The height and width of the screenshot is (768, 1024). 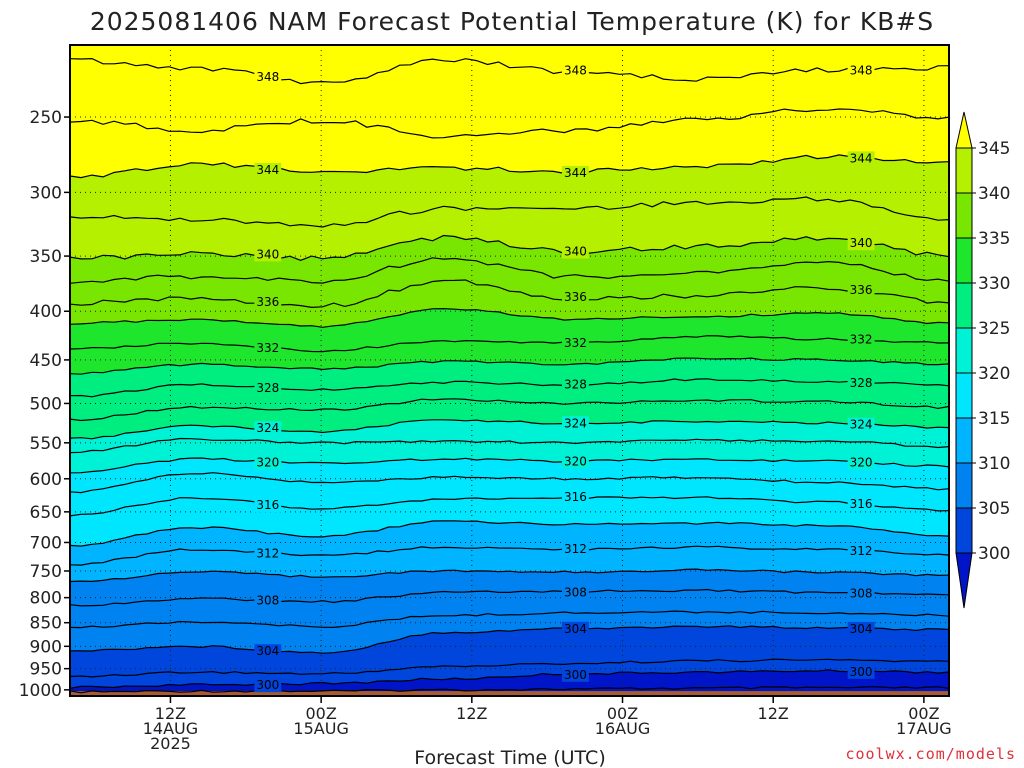 What do you see at coordinates (994, 284) in the screenshot?
I see `colorbar-label: 330` at bounding box center [994, 284].